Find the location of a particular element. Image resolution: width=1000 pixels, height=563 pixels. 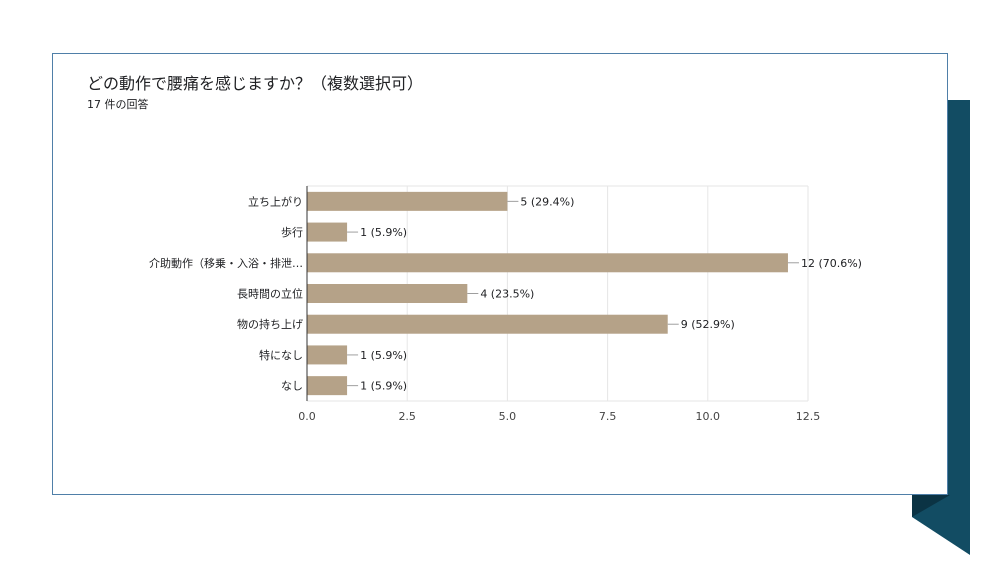

data-label: 9 (52.9%) is located at coordinates (708, 324).